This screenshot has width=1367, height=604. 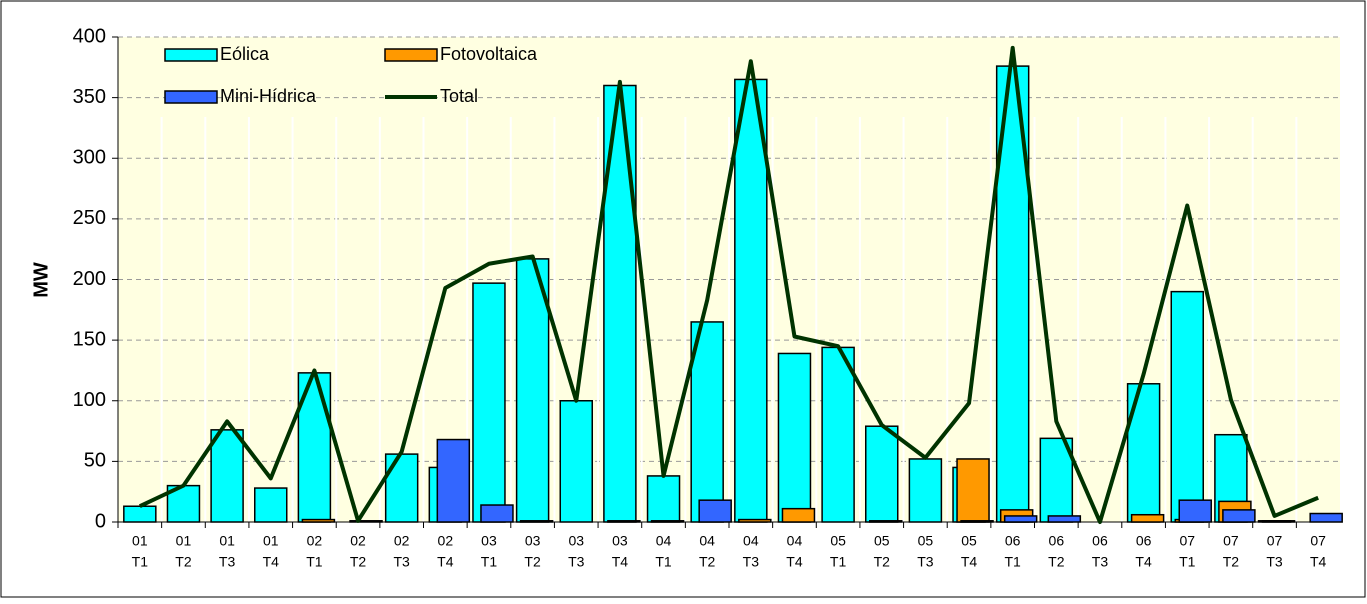 What do you see at coordinates (89, 400) in the screenshot?
I see `y-tick-label: 100` at bounding box center [89, 400].